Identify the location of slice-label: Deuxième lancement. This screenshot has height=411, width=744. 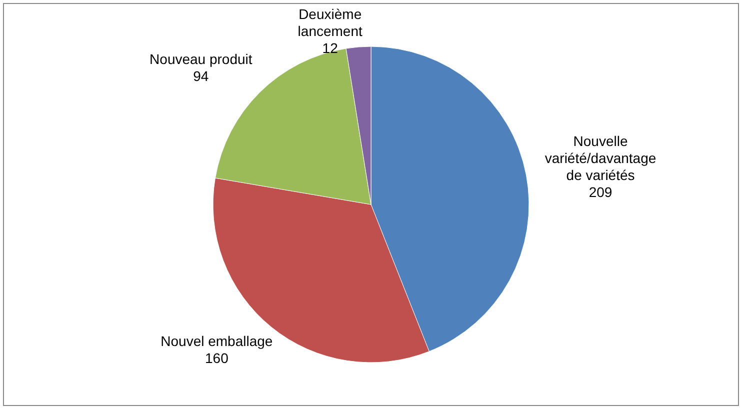
(330, 22).